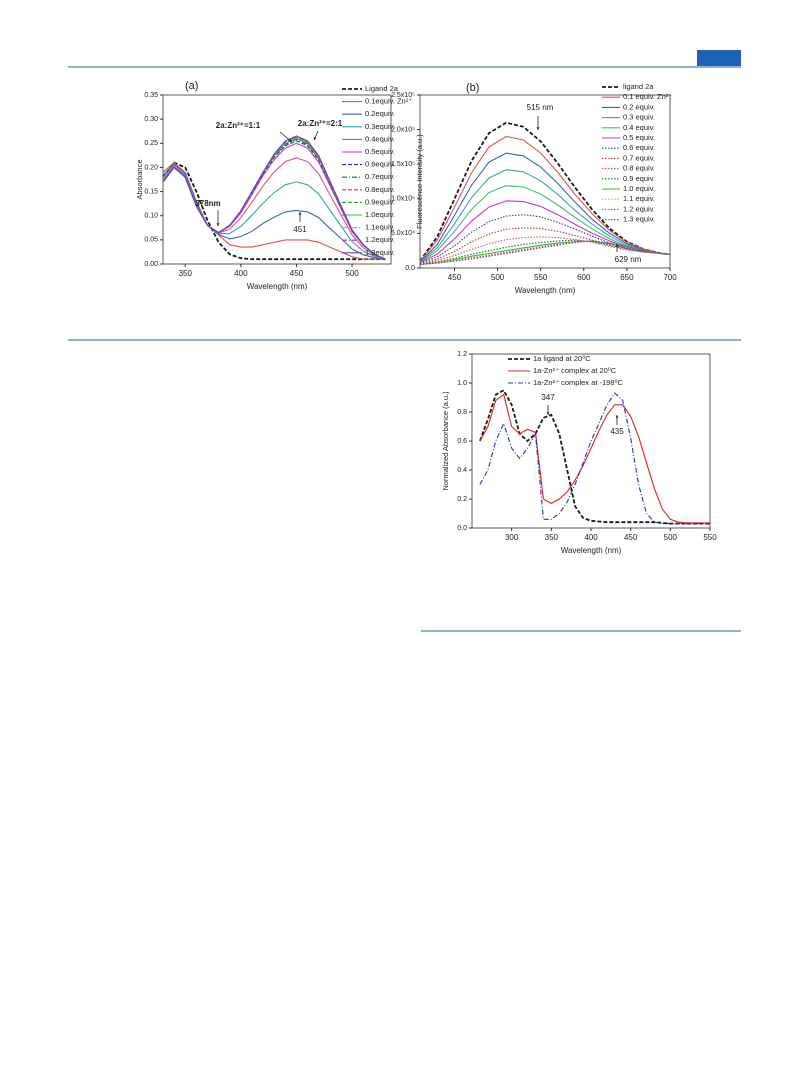 Image resolution: width=809 pixels, height=1072 pixels. I want to click on annotation: 378nm, so click(207, 203).